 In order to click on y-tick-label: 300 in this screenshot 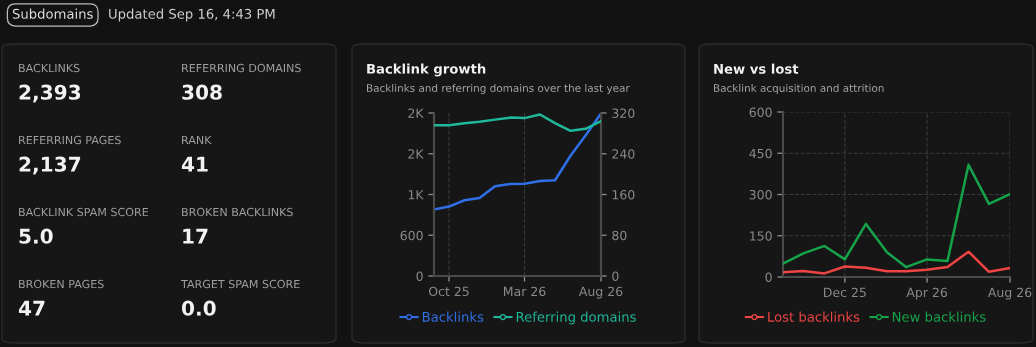, I will do `click(760, 194)`.